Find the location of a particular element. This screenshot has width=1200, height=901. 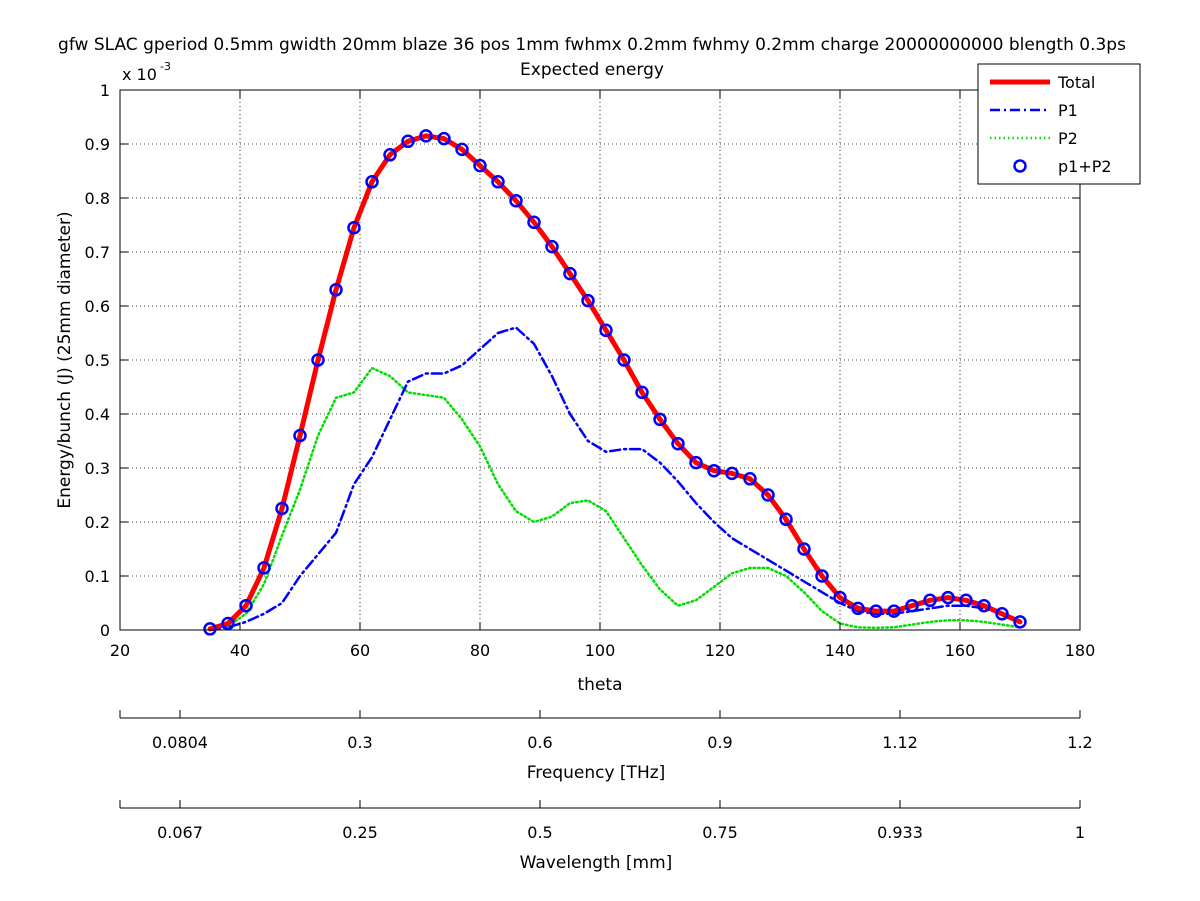

legend-label: P1 is located at coordinates (1068, 110).